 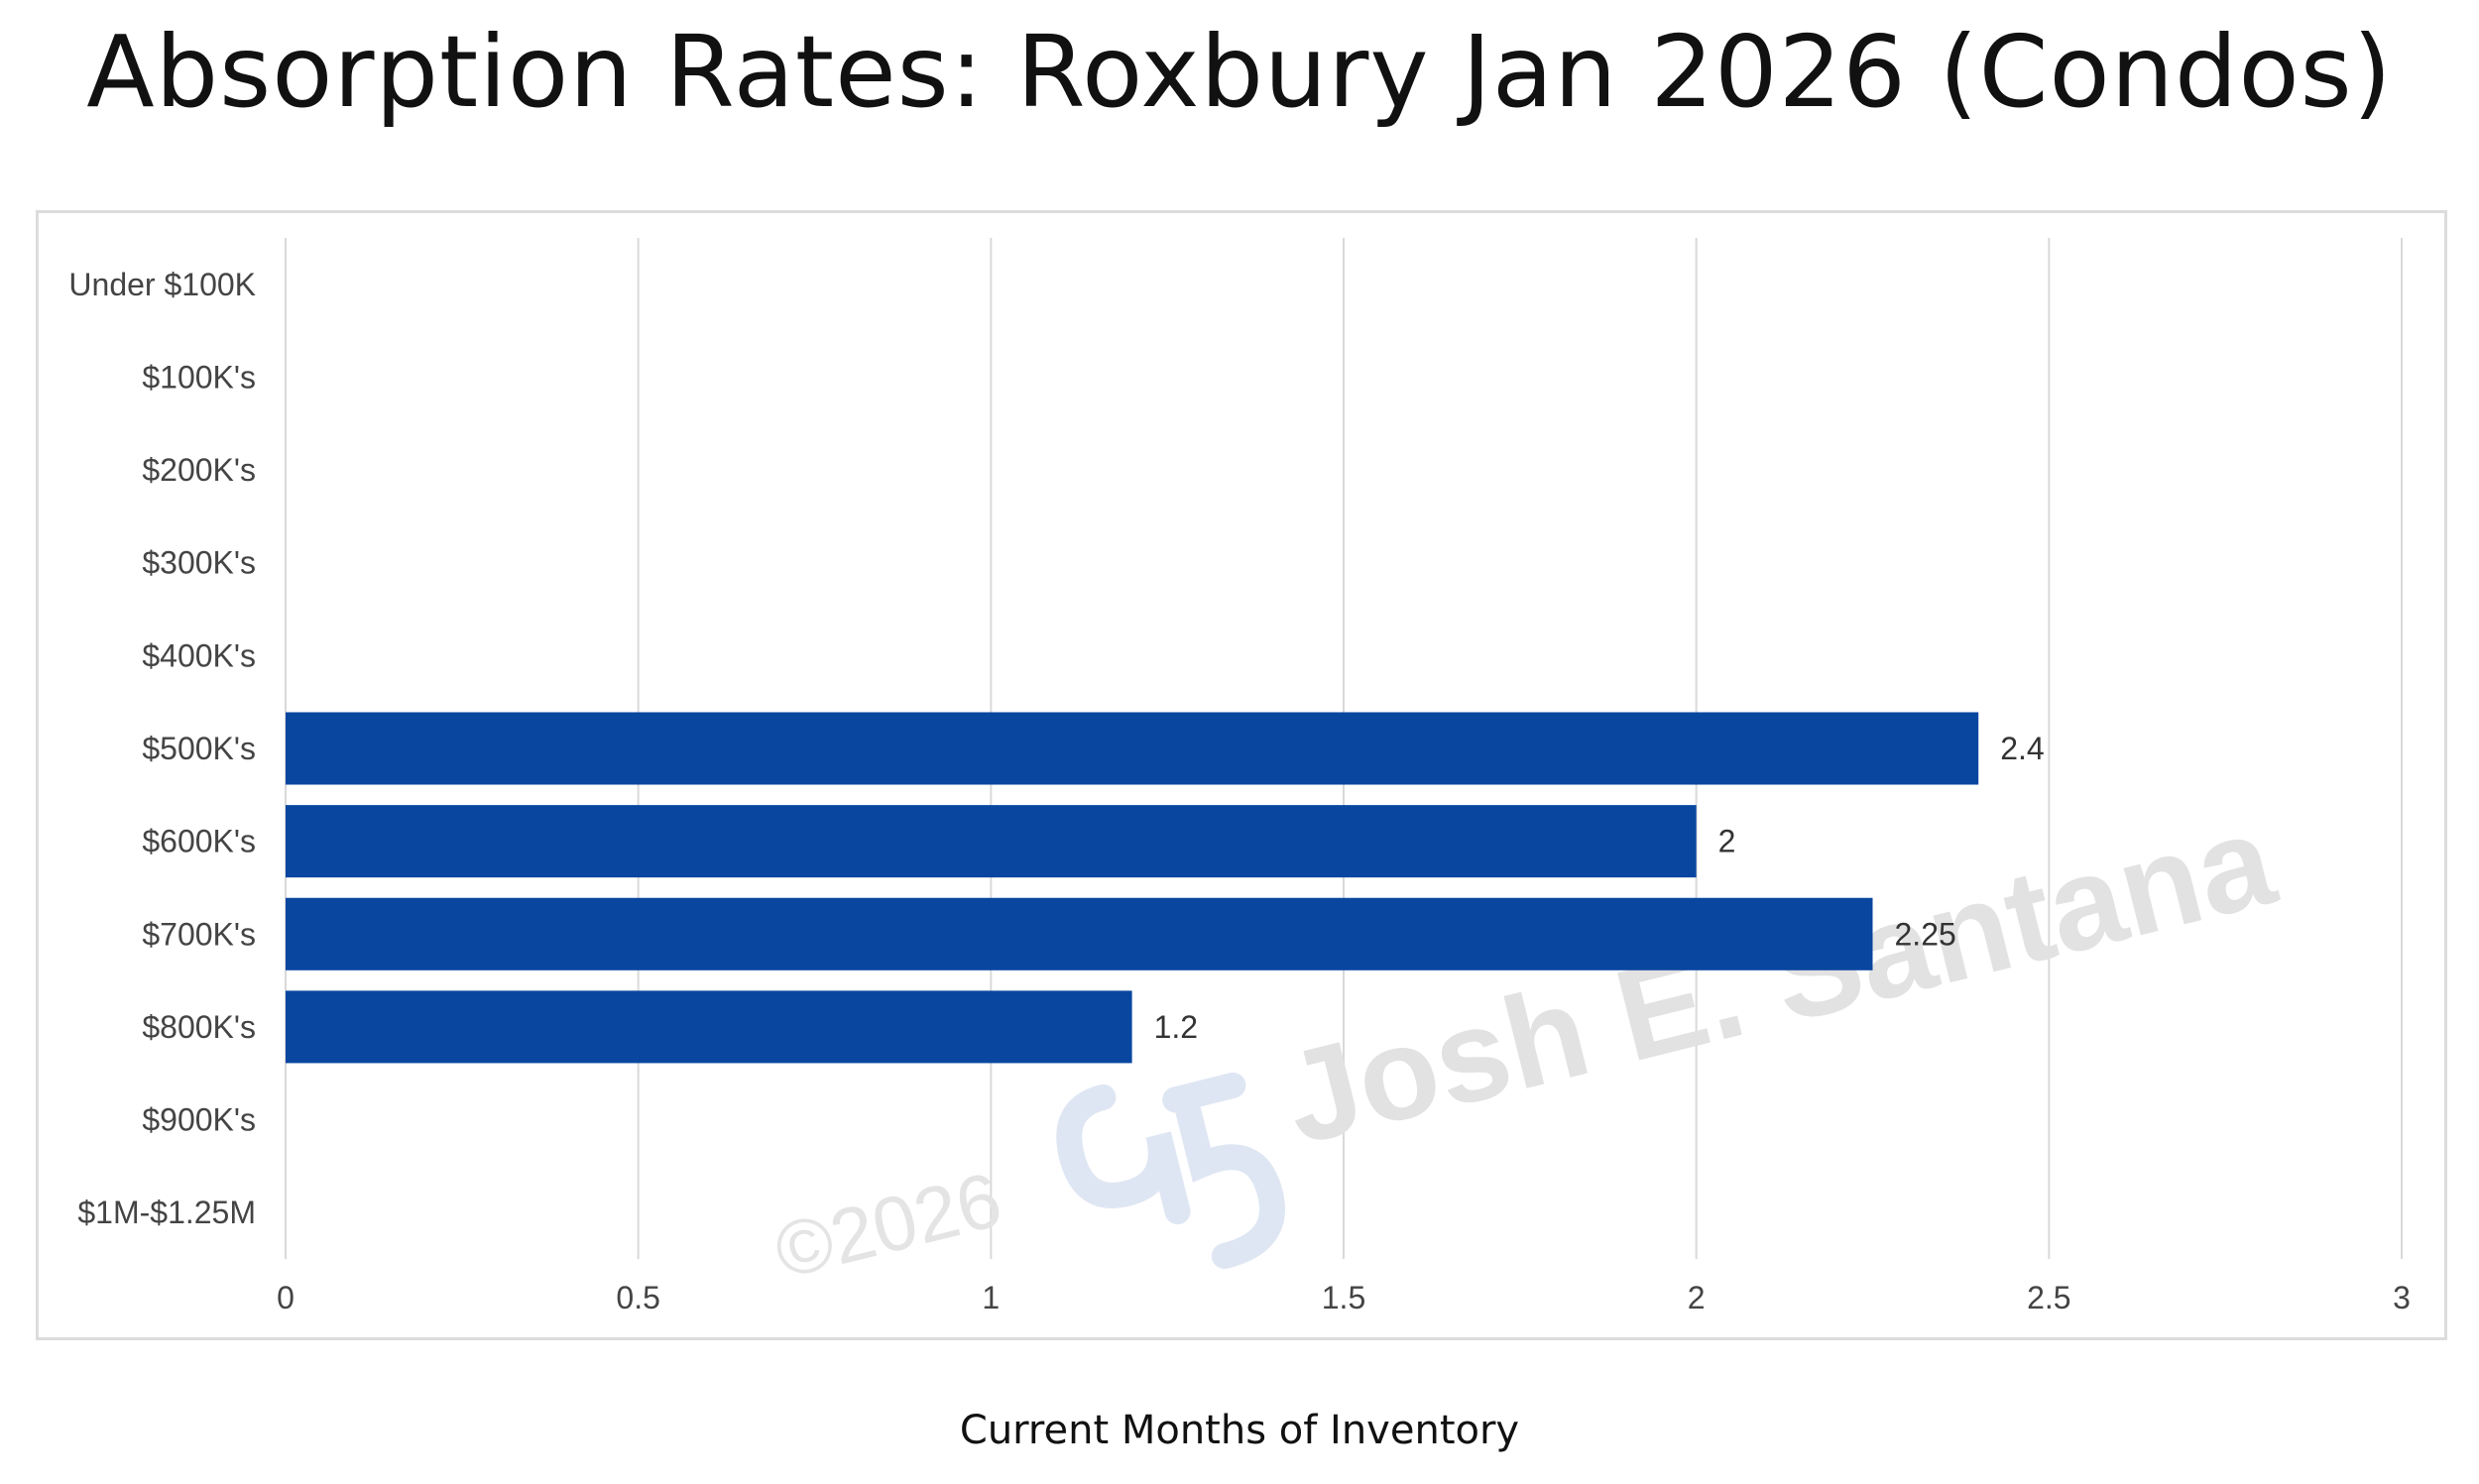 I want to click on y-tick-label: $600K's, so click(x=199, y=841).